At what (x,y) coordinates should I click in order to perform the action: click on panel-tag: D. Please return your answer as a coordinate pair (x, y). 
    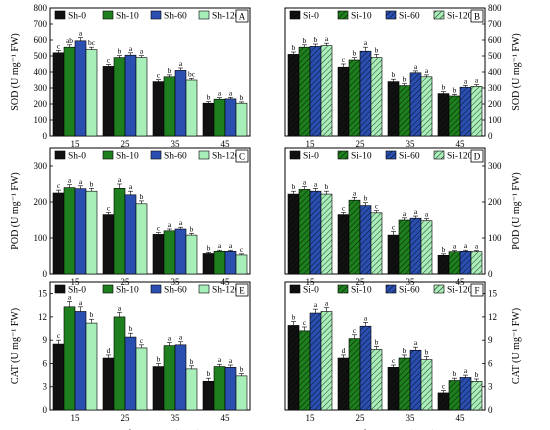
    Looking at the image, I should click on (477, 157).